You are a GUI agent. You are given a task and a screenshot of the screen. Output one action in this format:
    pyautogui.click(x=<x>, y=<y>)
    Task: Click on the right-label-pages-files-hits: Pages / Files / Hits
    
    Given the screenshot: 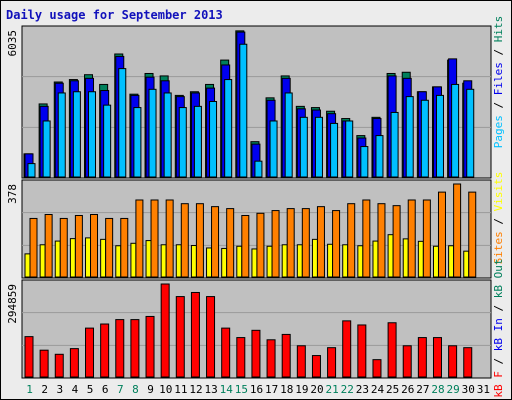 What is the action you would take?
    pyautogui.click(x=498, y=82)
    